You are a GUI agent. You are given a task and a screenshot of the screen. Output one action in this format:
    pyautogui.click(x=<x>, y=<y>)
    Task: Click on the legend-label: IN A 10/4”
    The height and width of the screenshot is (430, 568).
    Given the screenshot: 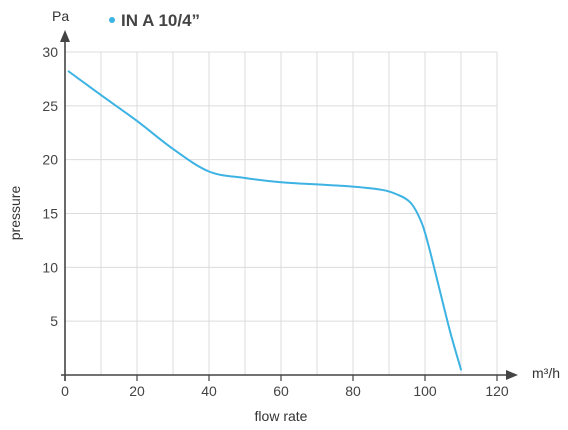 What is the action you would take?
    pyautogui.click(x=160, y=20)
    